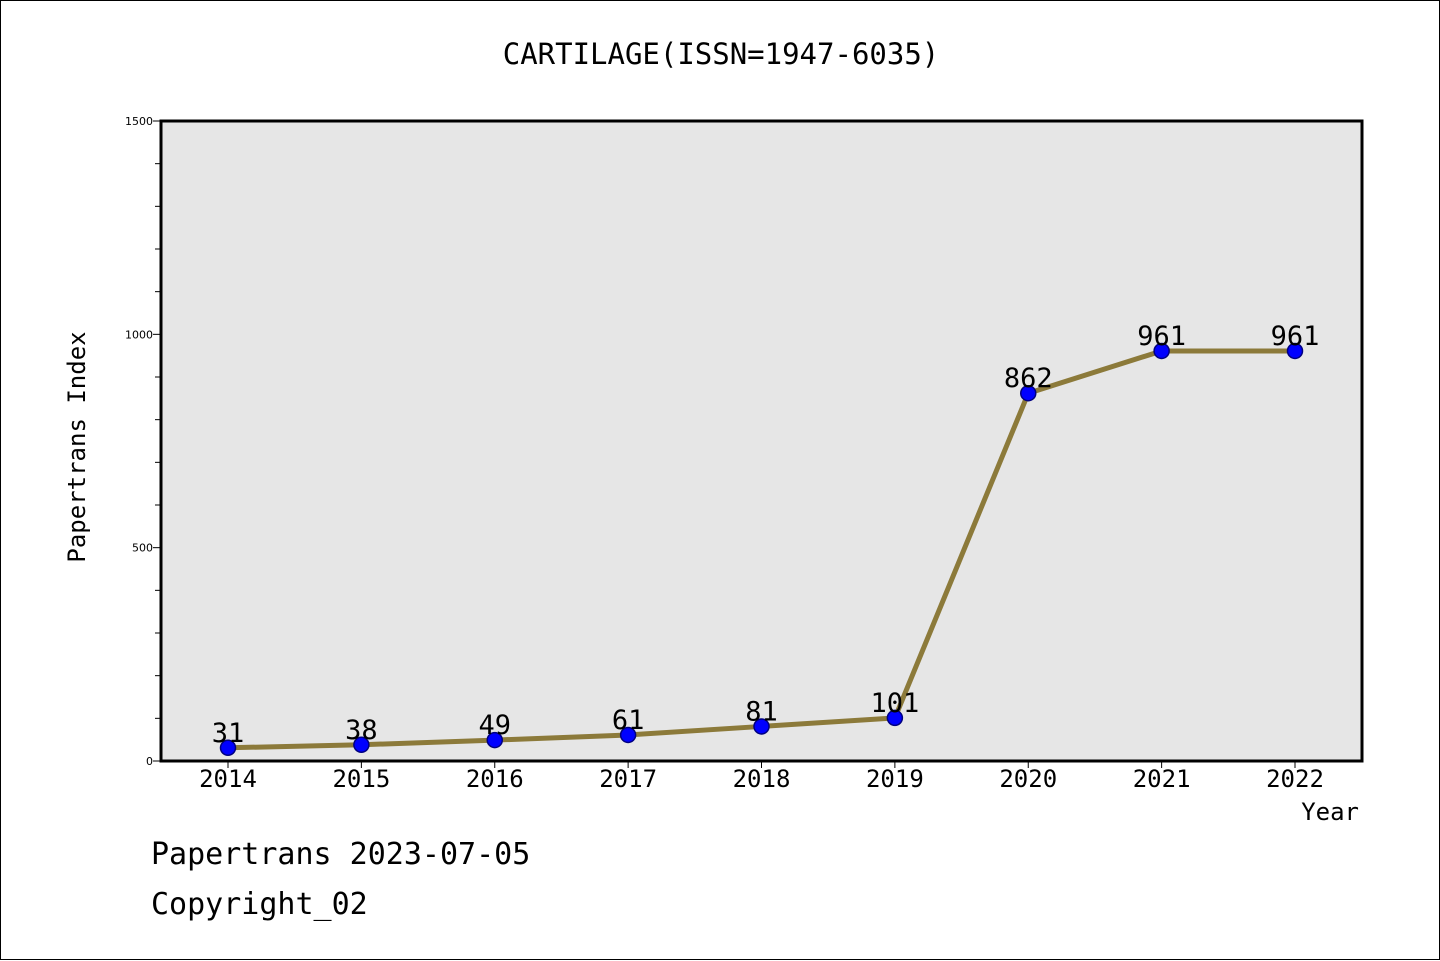  I want to click on y-tick-label: 0, so click(149, 761).